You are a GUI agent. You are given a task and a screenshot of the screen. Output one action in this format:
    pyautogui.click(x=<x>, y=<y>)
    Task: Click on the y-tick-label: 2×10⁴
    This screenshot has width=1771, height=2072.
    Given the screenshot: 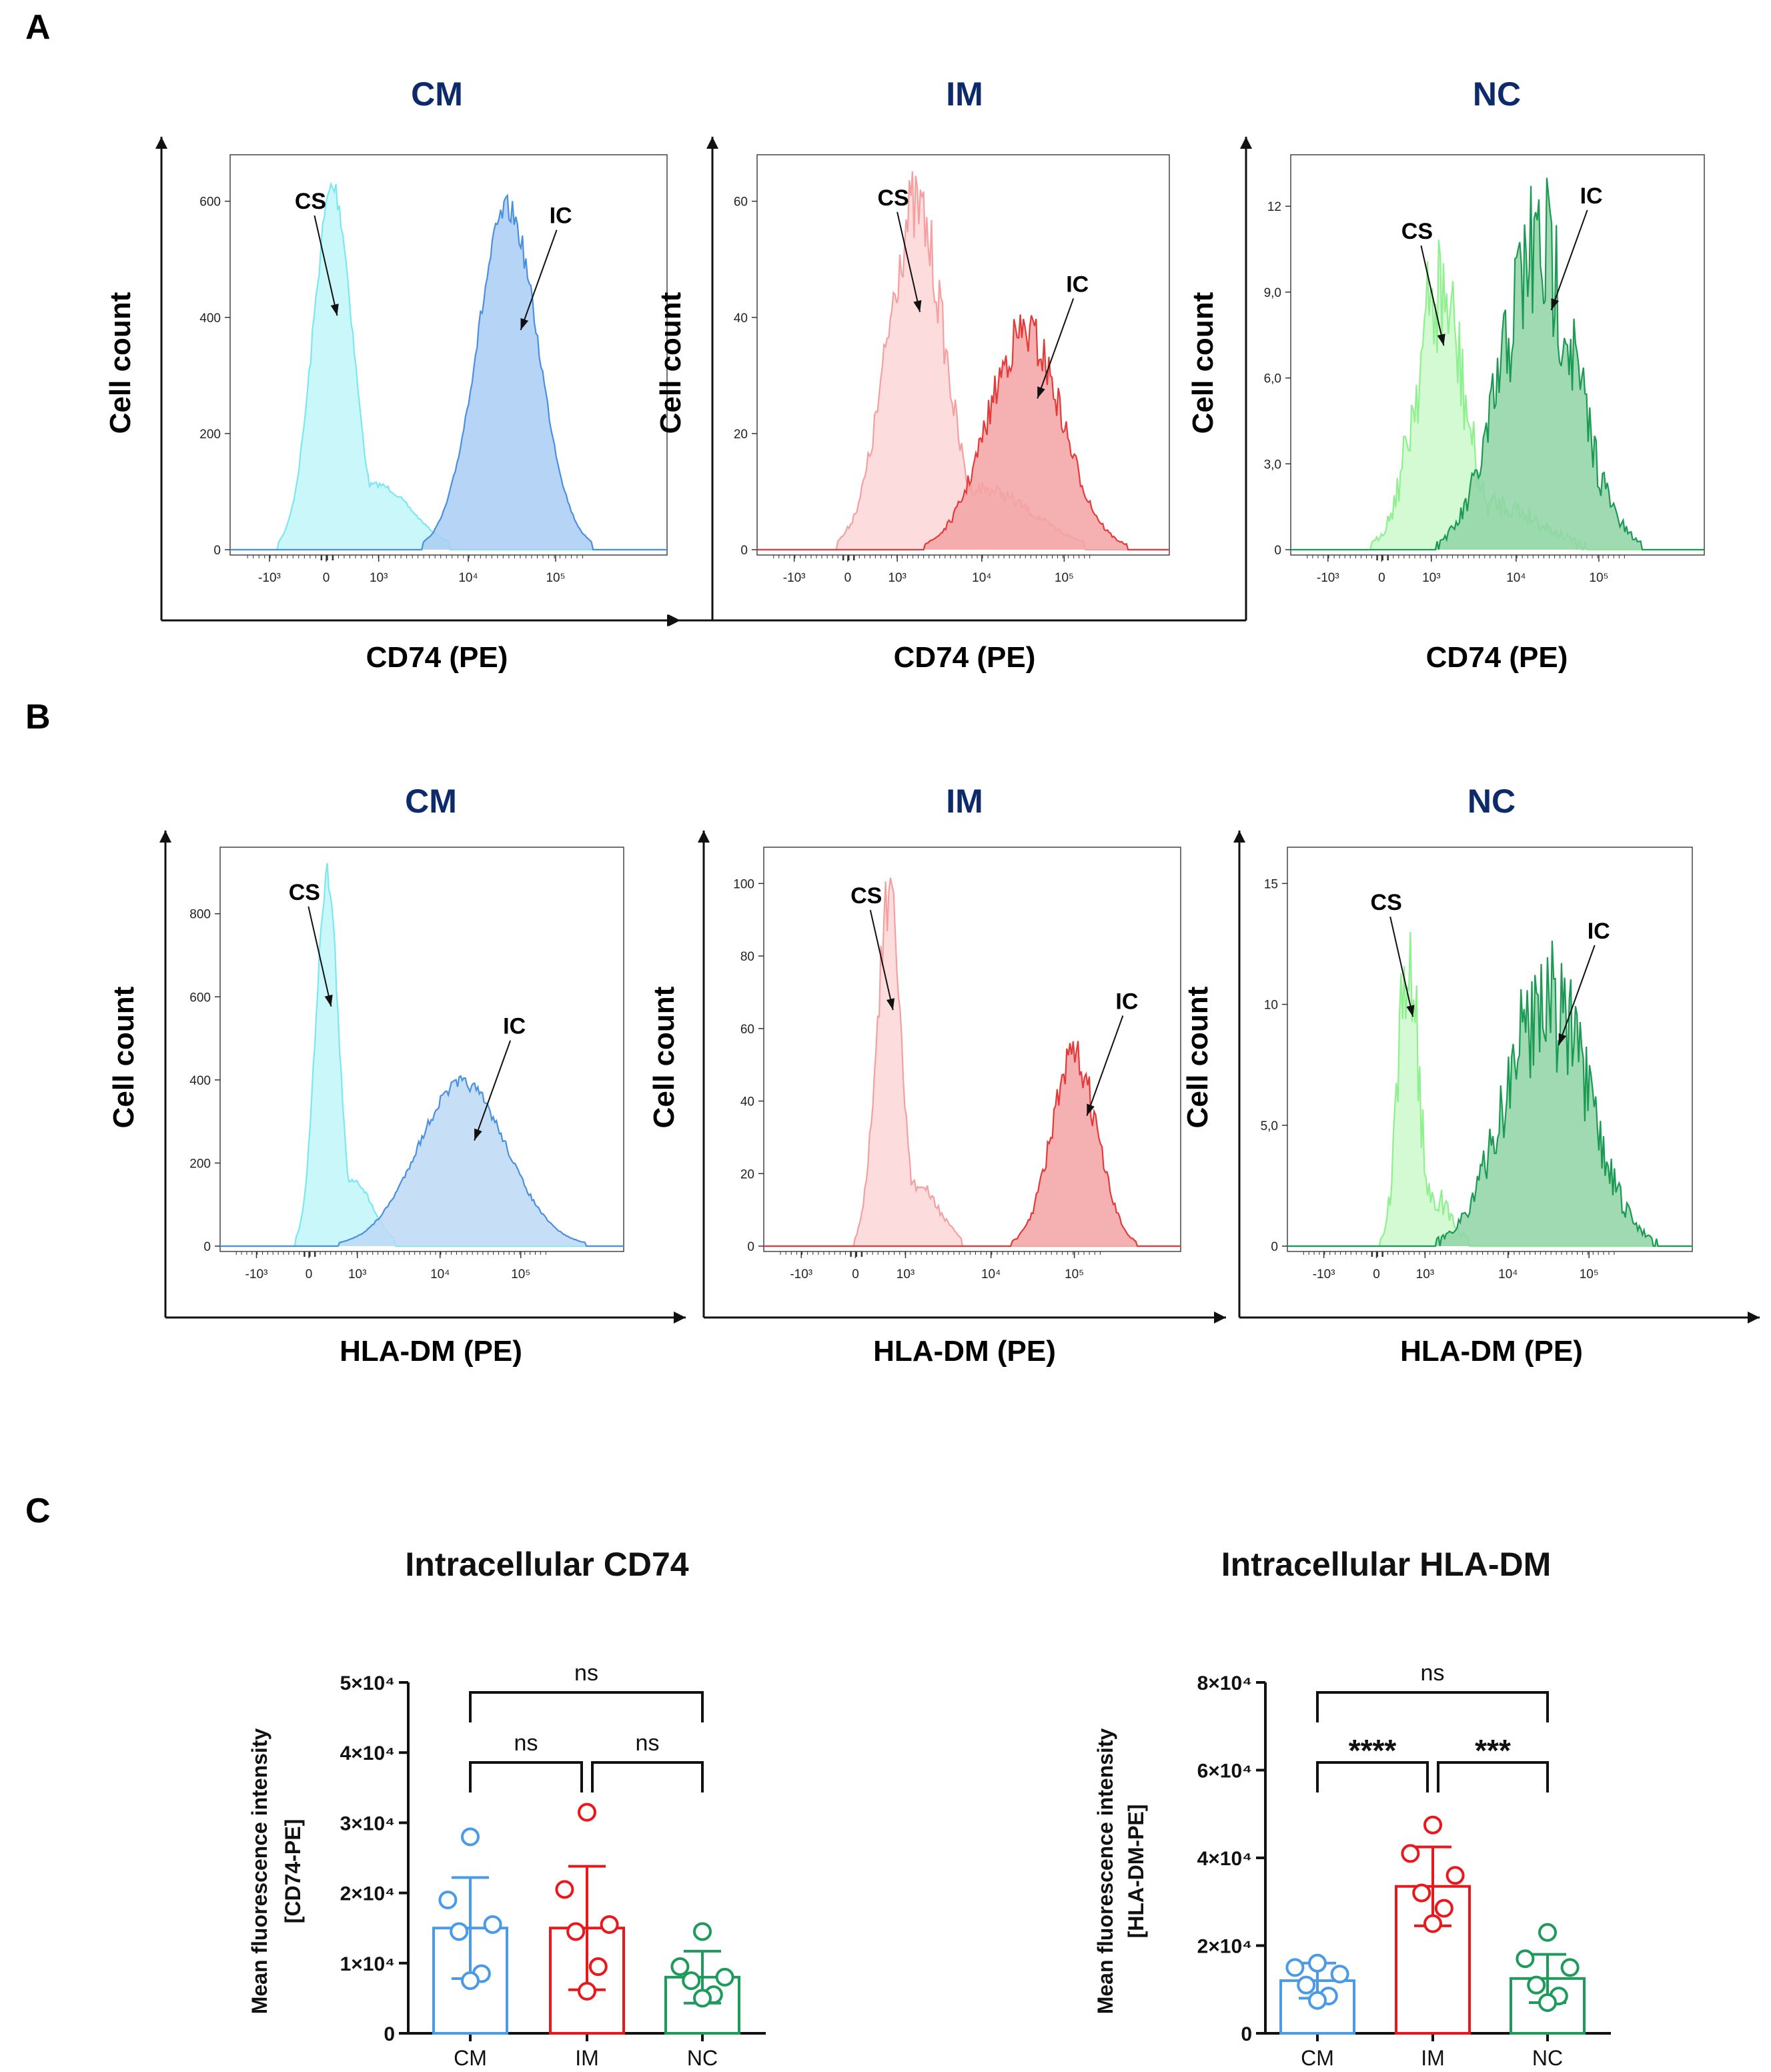 What is the action you would take?
    pyautogui.click(x=367, y=1894)
    